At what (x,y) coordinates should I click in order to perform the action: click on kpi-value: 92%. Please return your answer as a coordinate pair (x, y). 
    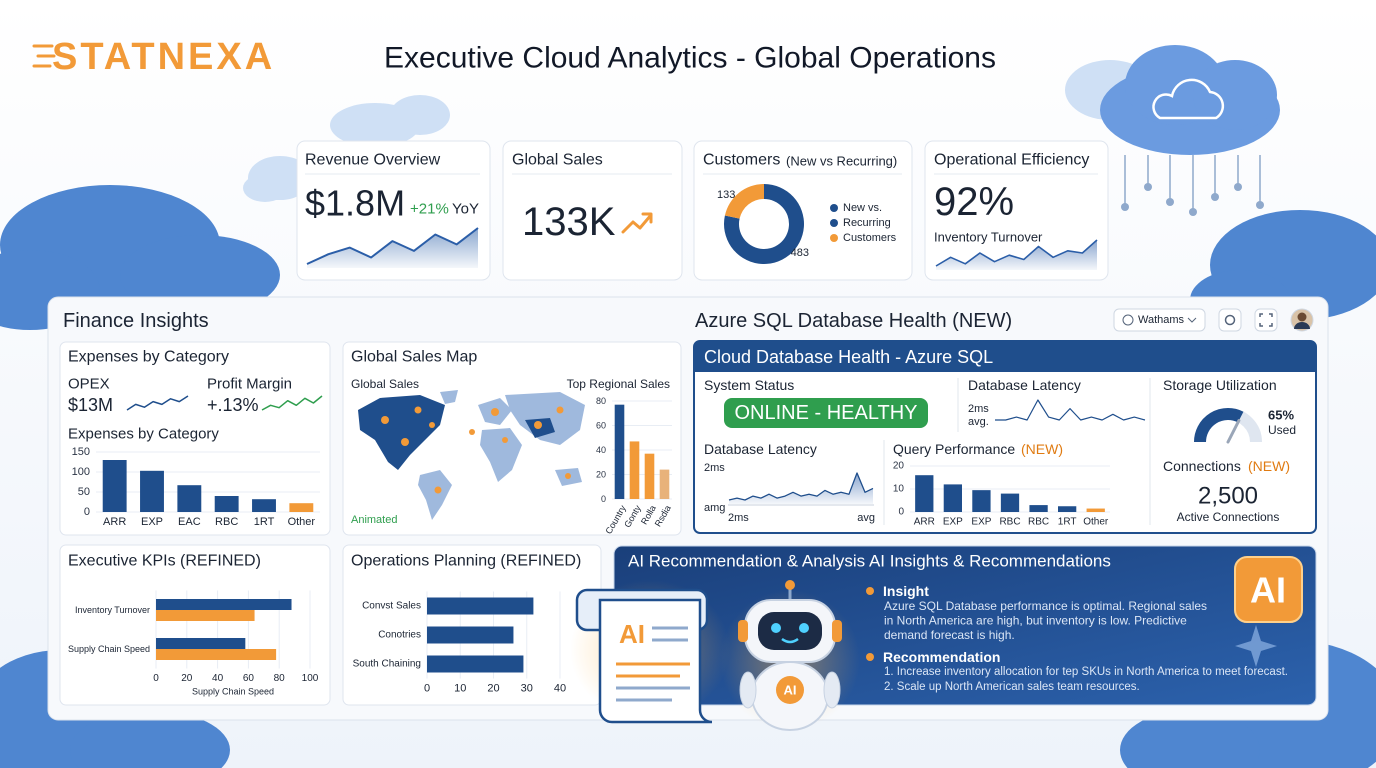
    Looking at the image, I should click on (974, 202).